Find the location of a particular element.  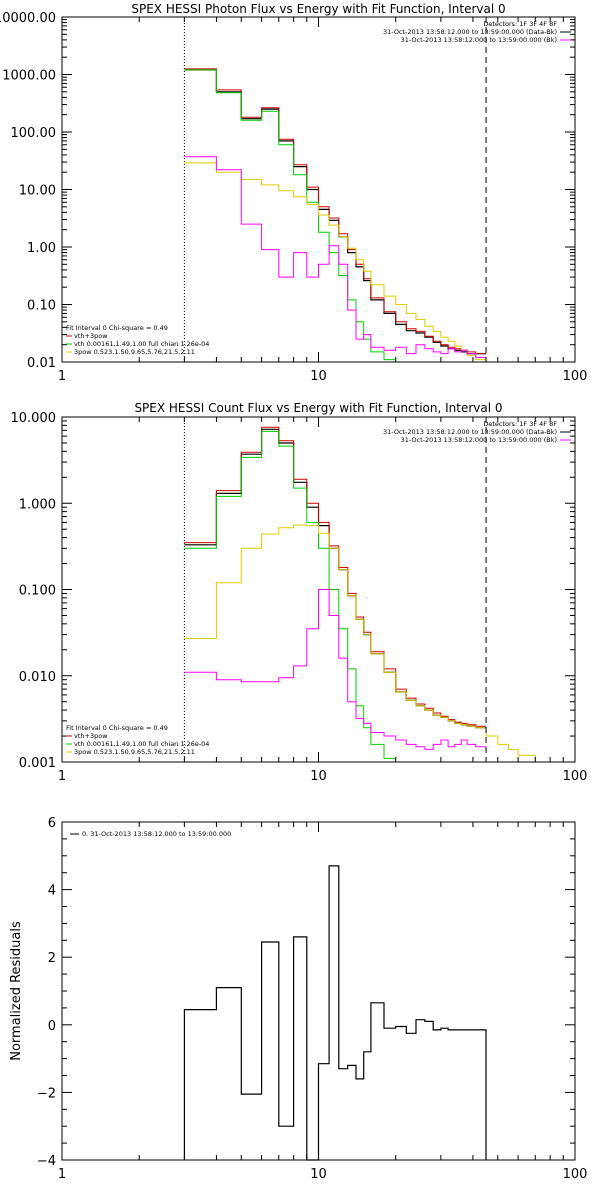

y-tick-label: 10.00 is located at coordinates (37, 191).